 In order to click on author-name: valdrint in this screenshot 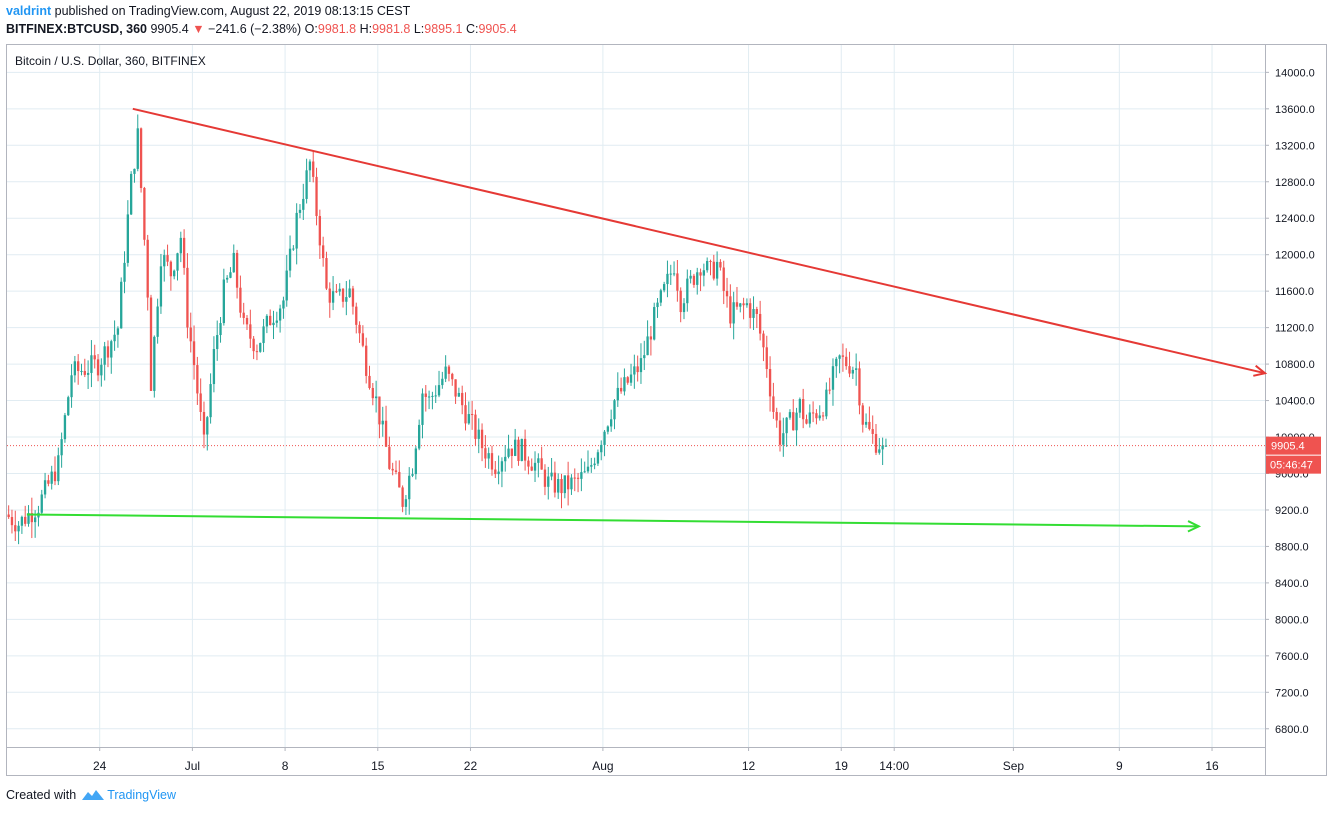, I will do `click(29, 11)`.